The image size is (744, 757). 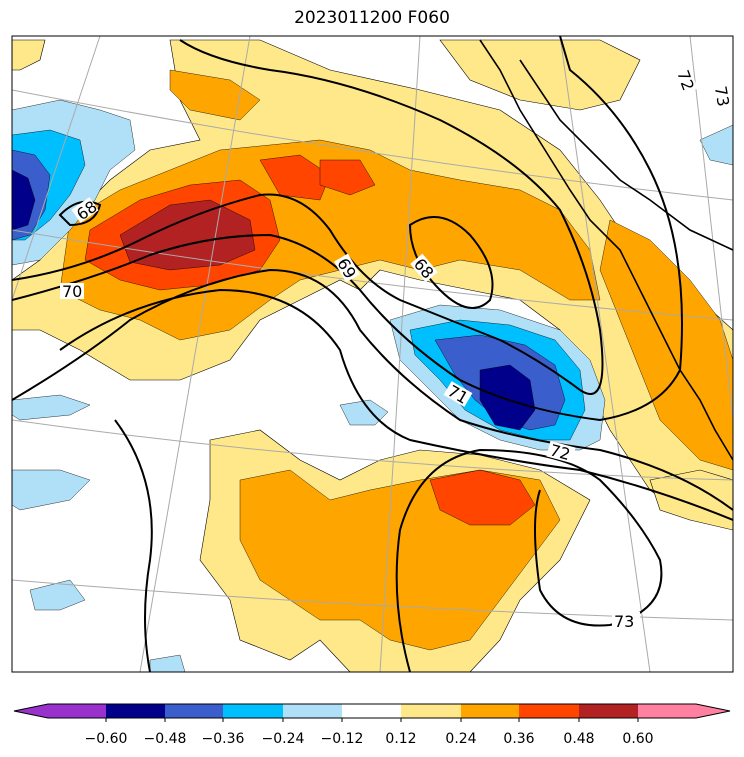 I want to click on colorbar-tick-label: 0.60, so click(x=637, y=739).